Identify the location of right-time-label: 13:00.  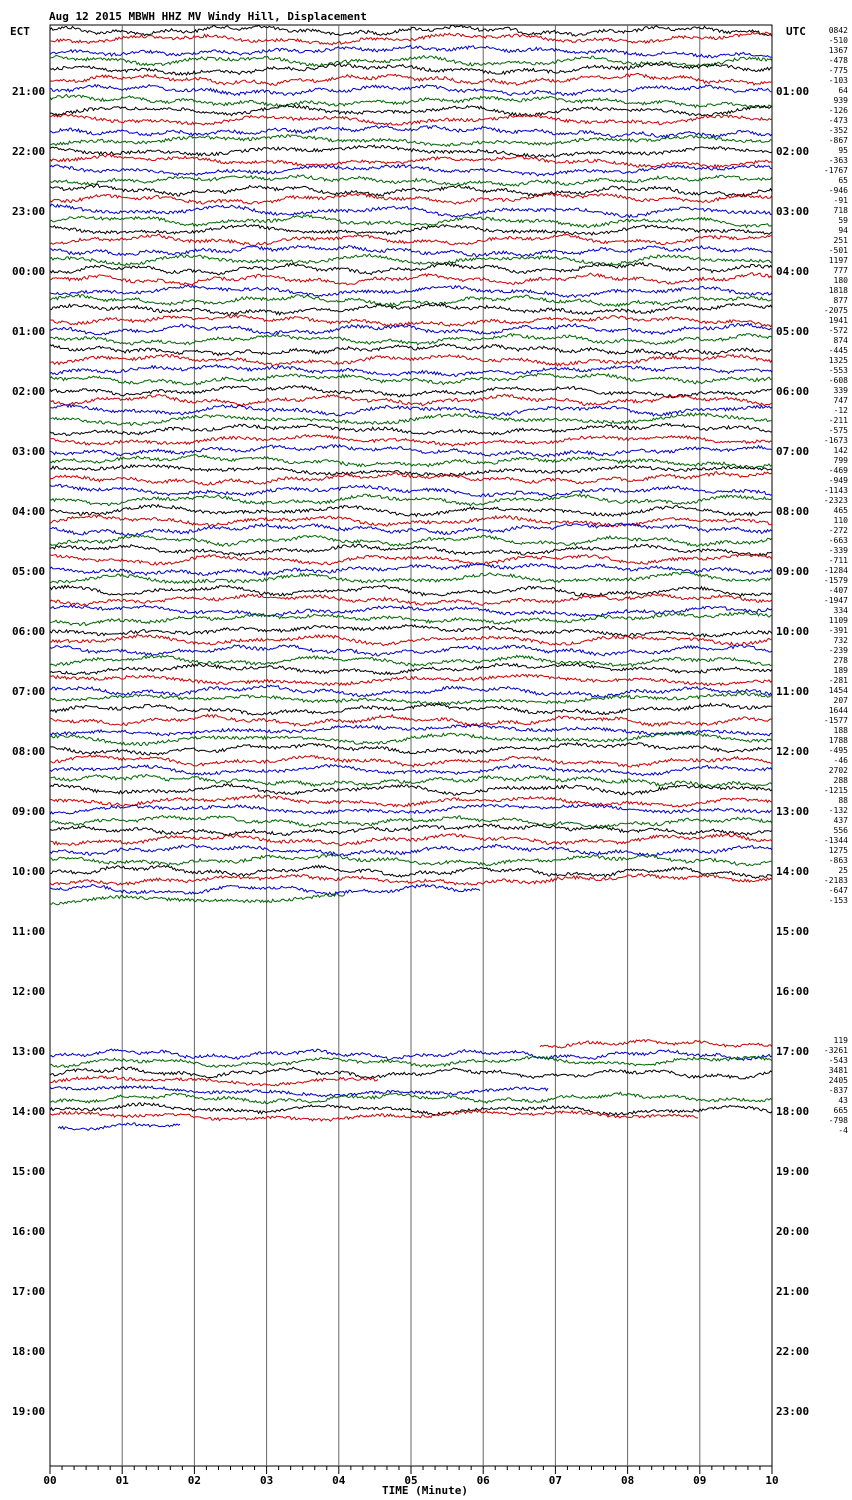
(792, 811).